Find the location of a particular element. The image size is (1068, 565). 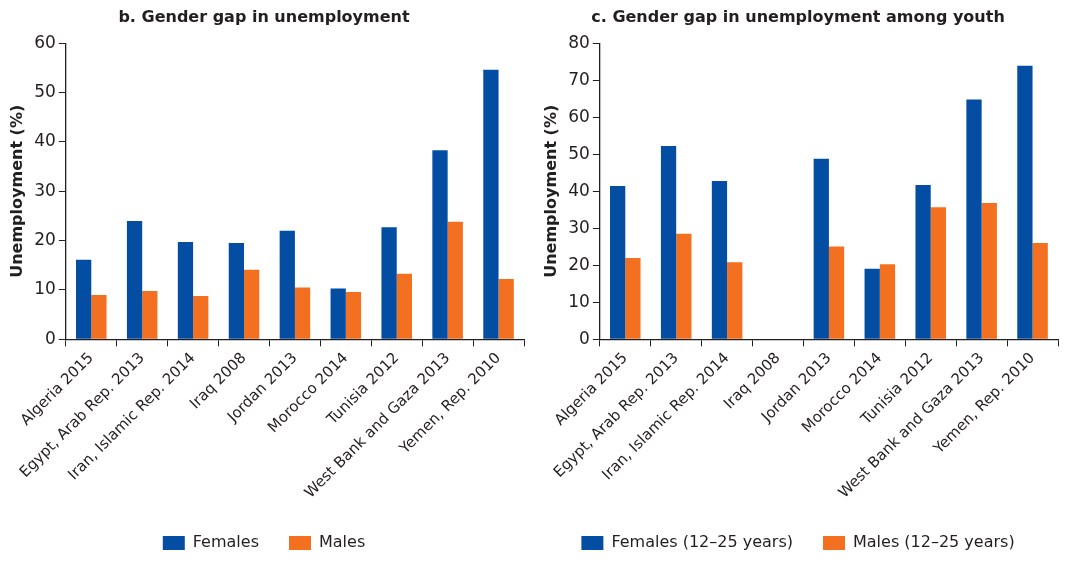

y-tick-label: 80 is located at coordinates (579, 41).